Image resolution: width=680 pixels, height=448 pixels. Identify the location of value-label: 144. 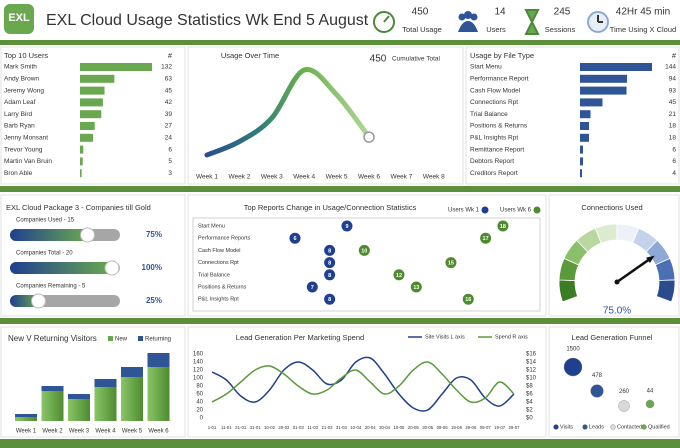
(670, 67).